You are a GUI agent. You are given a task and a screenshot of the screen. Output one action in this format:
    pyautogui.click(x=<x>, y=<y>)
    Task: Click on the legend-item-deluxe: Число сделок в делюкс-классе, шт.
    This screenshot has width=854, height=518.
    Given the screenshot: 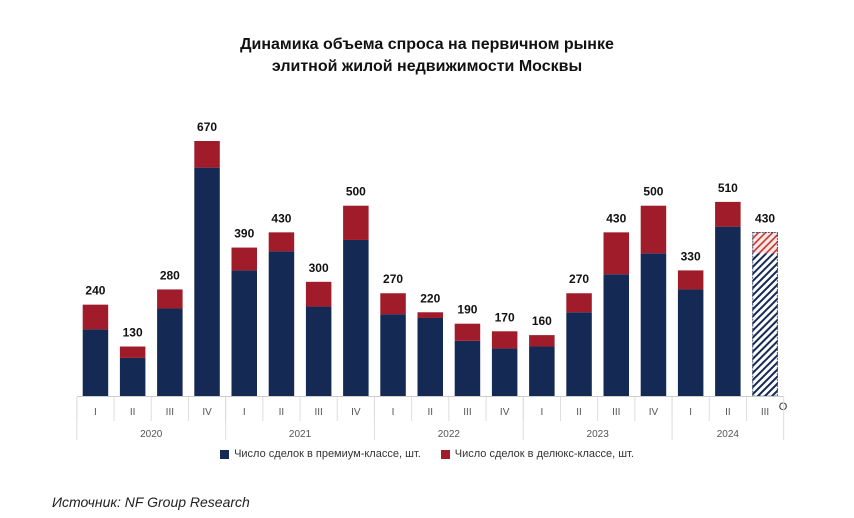 What is the action you would take?
    pyautogui.click(x=537, y=454)
    